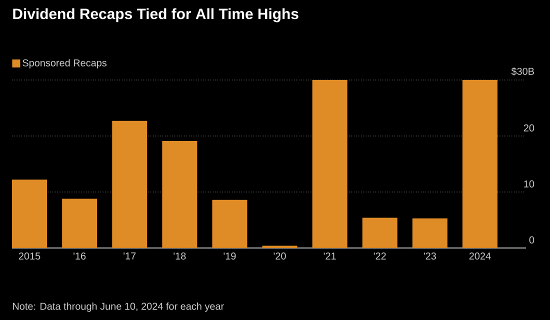 This screenshot has height=320, width=550. I want to click on x-tick-label: '21, so click(330, 256).